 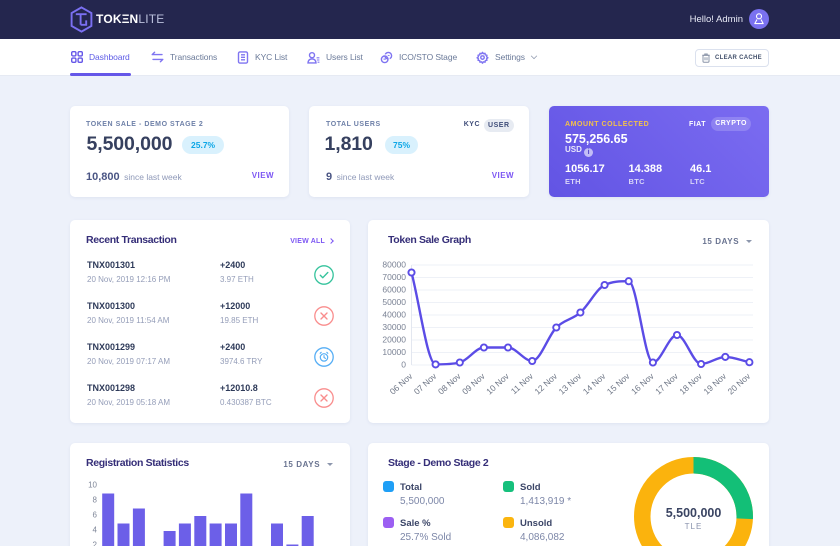 What do you see at coordinates (570, 384) in the screenshot?
I see `svg-text: 13 Nov` at bounding box center [570, 384].